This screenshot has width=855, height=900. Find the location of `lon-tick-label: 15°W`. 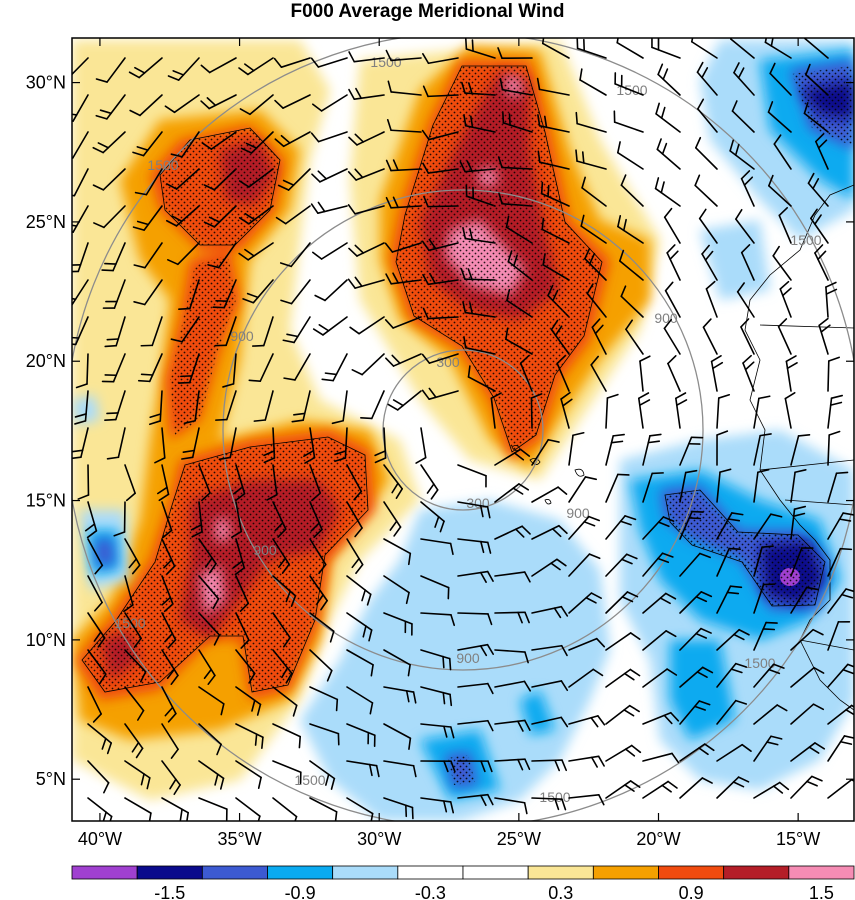

lon-tick-label: 15°W is located at coordinates (798, 839).